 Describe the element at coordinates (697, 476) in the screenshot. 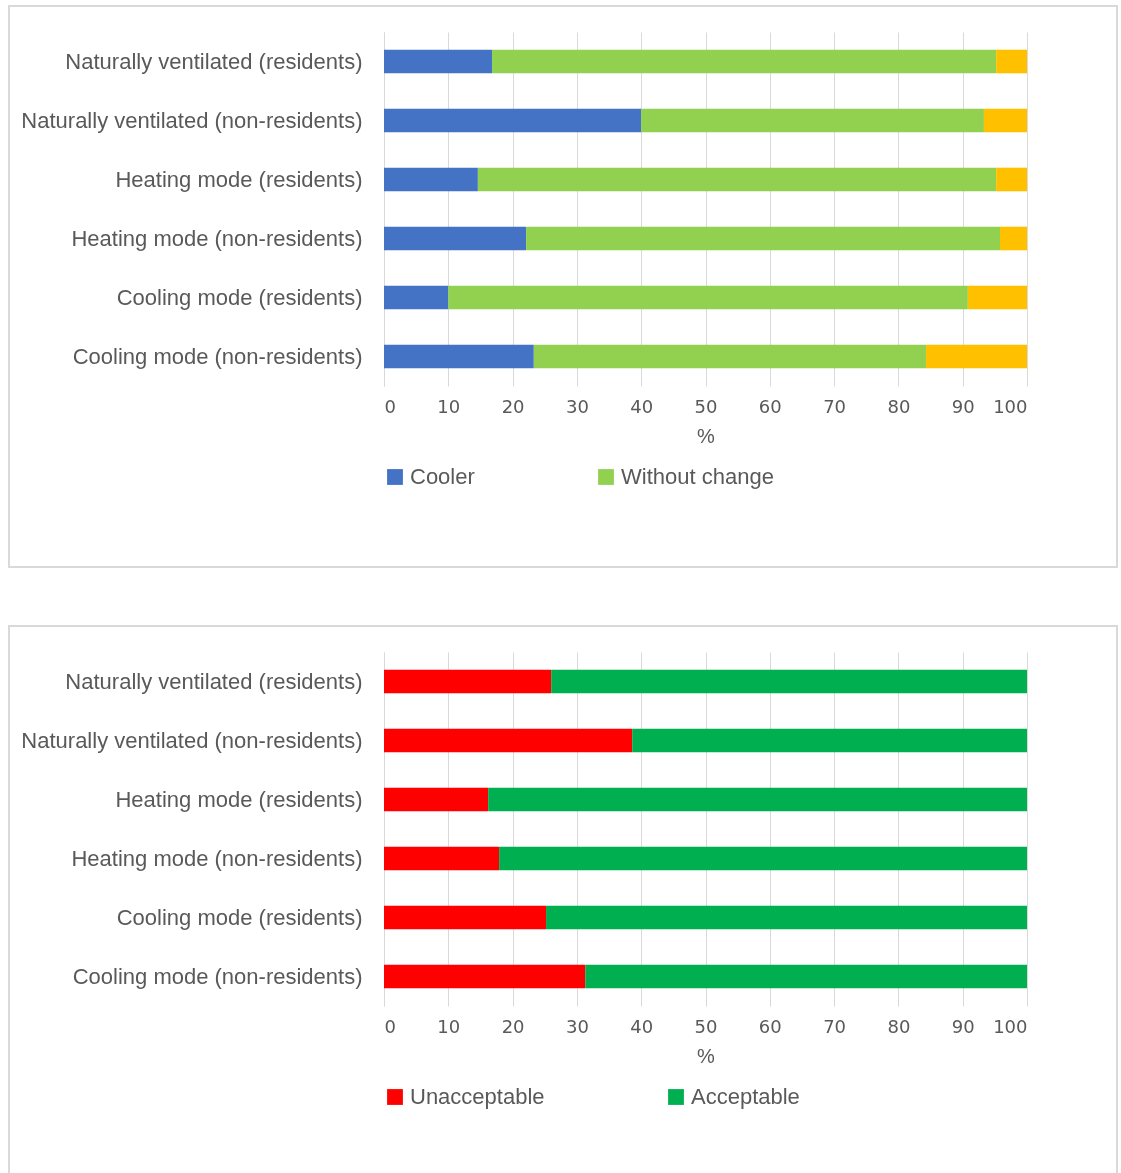

I see `legend-label: Without change` at that location.